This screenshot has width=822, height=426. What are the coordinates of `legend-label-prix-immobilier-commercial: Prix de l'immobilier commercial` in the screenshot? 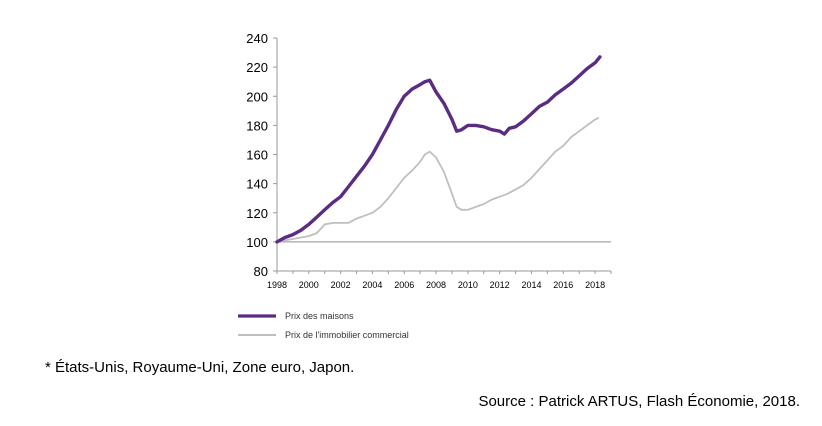 It's located at (347, 335).